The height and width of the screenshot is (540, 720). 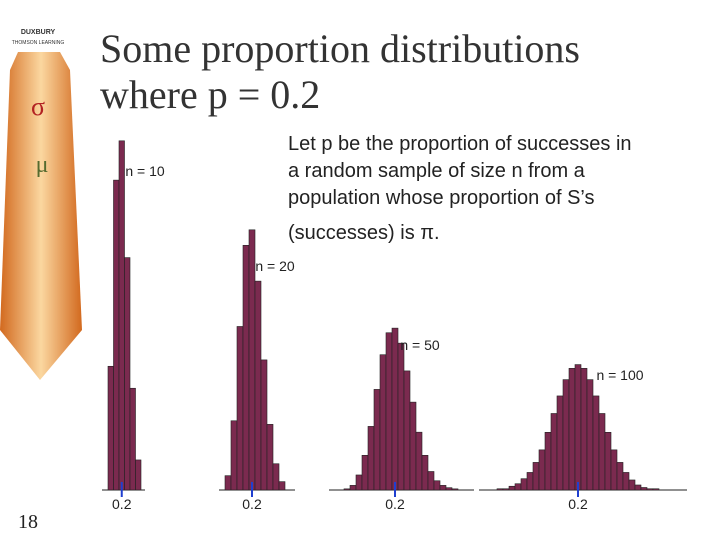 I want to click on logo-symbol: σ, so click(x=38, y=106).